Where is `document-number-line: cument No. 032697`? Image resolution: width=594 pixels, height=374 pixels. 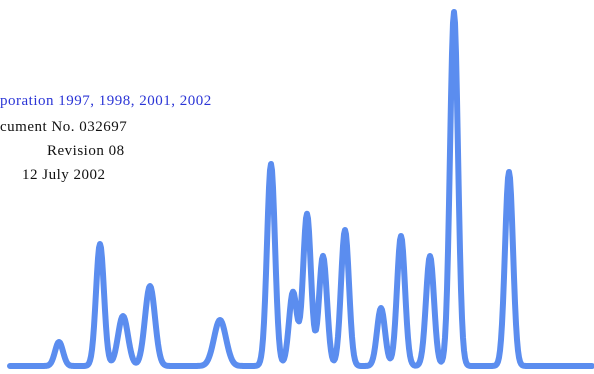 document-number-line: cument No. 032697 is located at coordinates (64, 127).